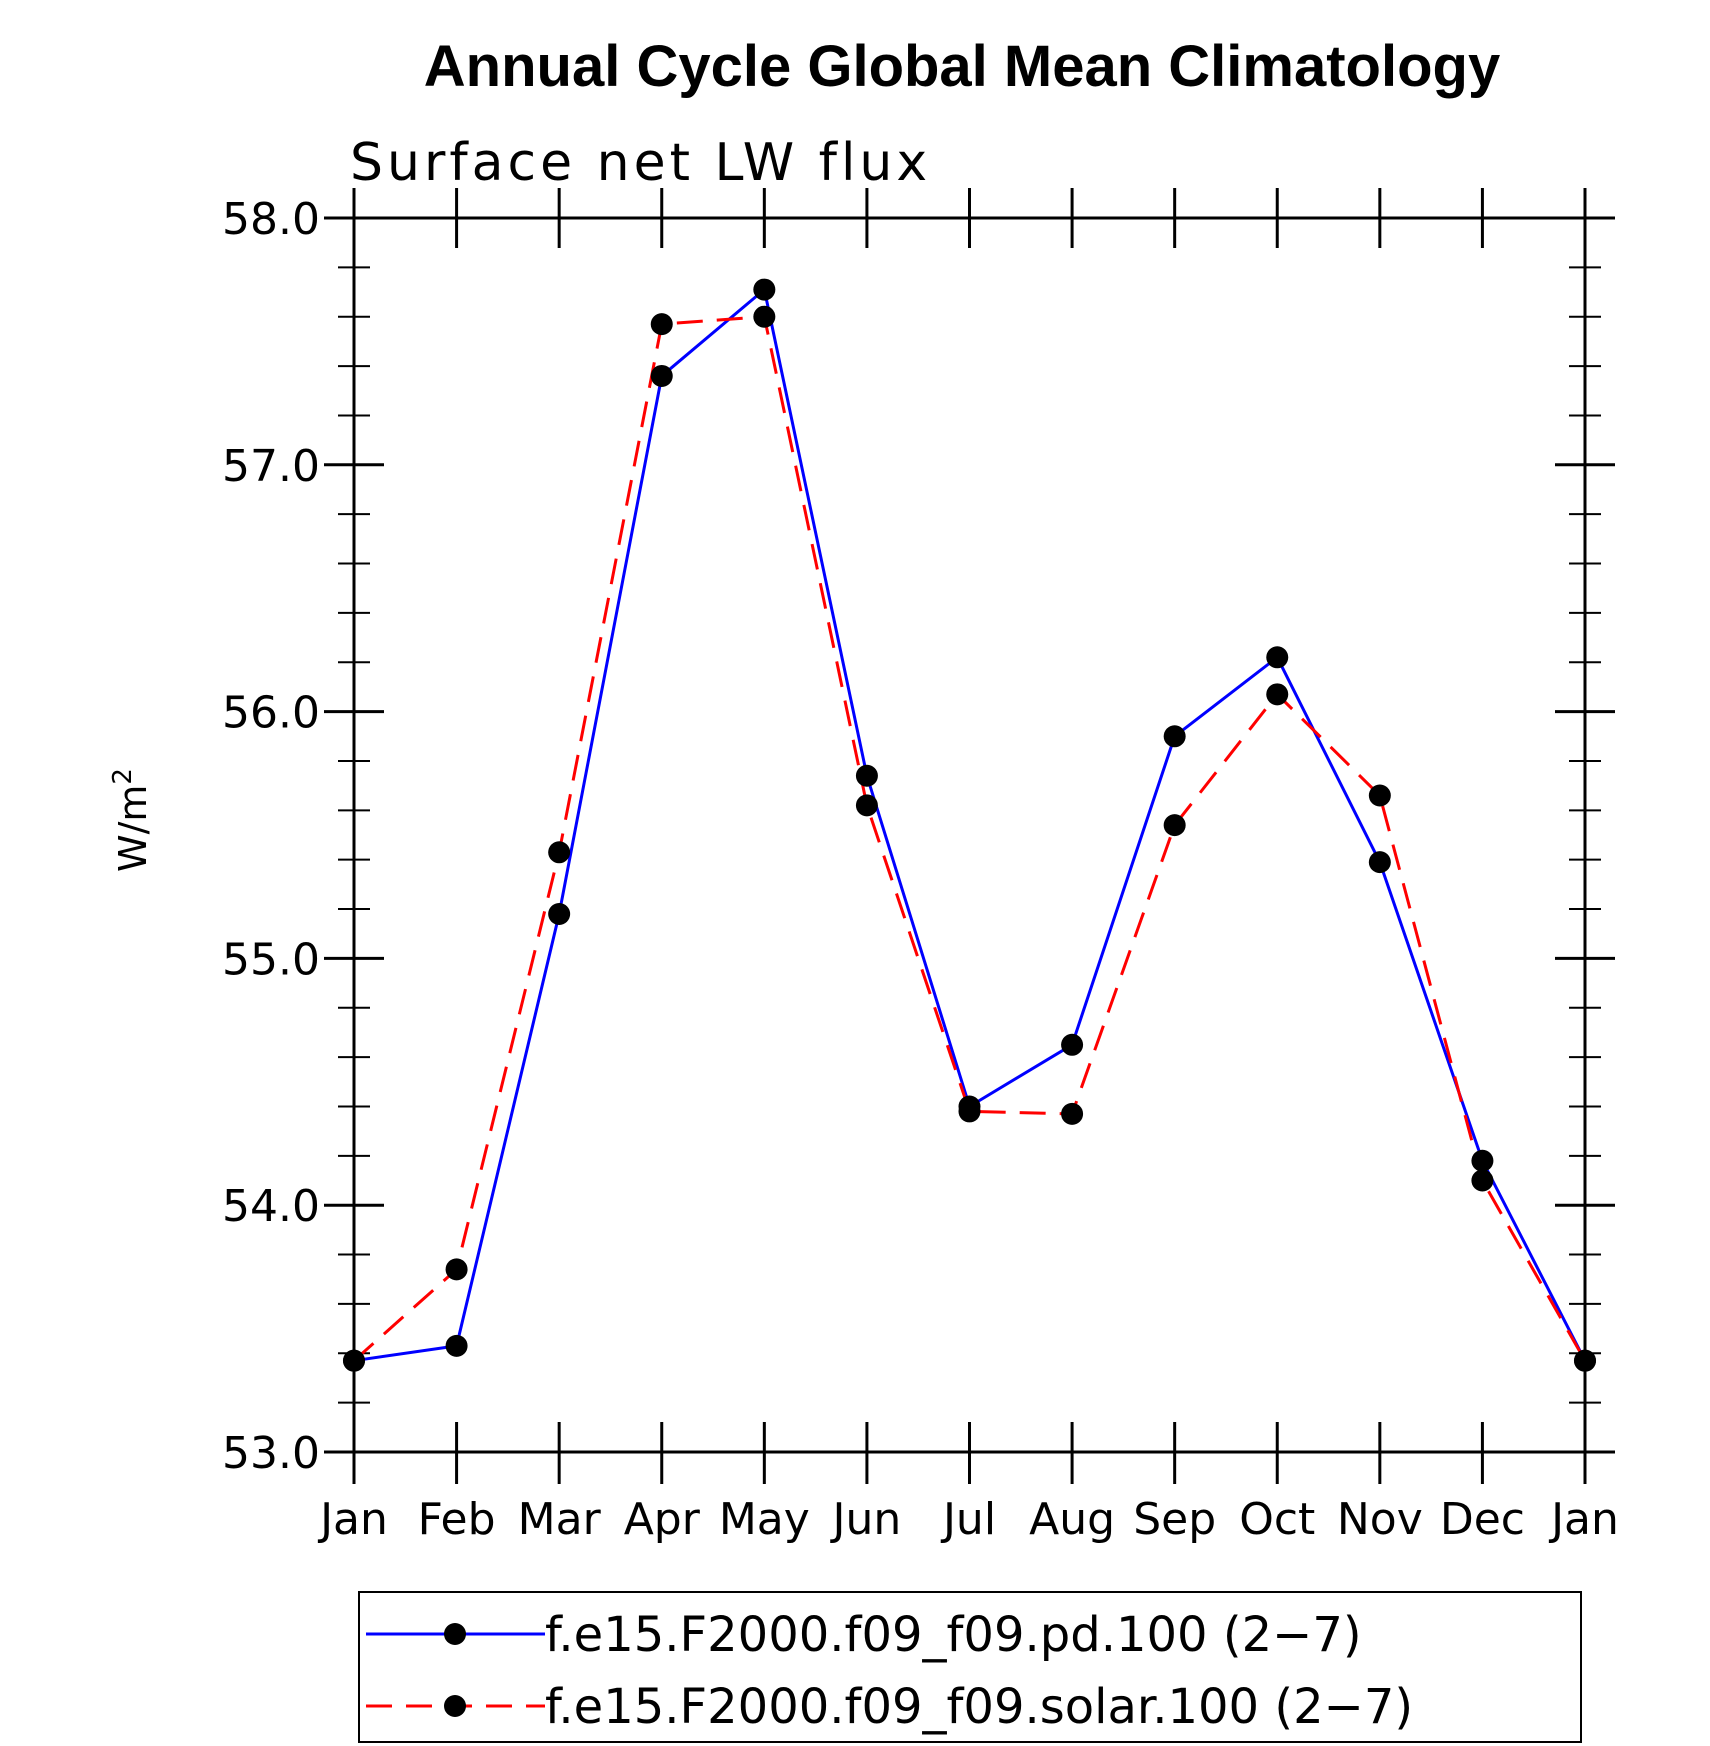 The height and width of the screenshot is (1746, 1710). I want to click on x-tick-label: Apr, so click(662, 1519).